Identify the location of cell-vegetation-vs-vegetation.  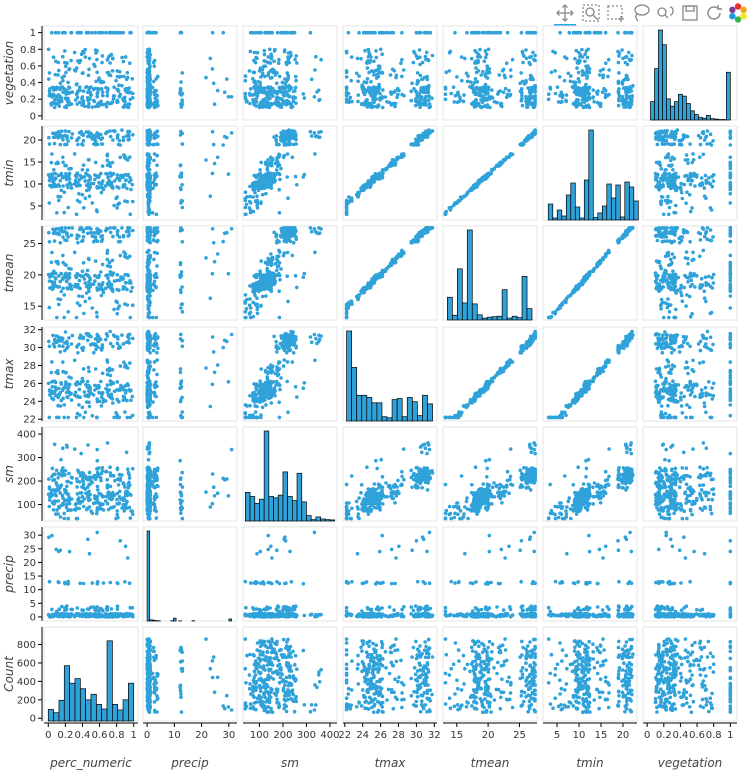
(690, 73).